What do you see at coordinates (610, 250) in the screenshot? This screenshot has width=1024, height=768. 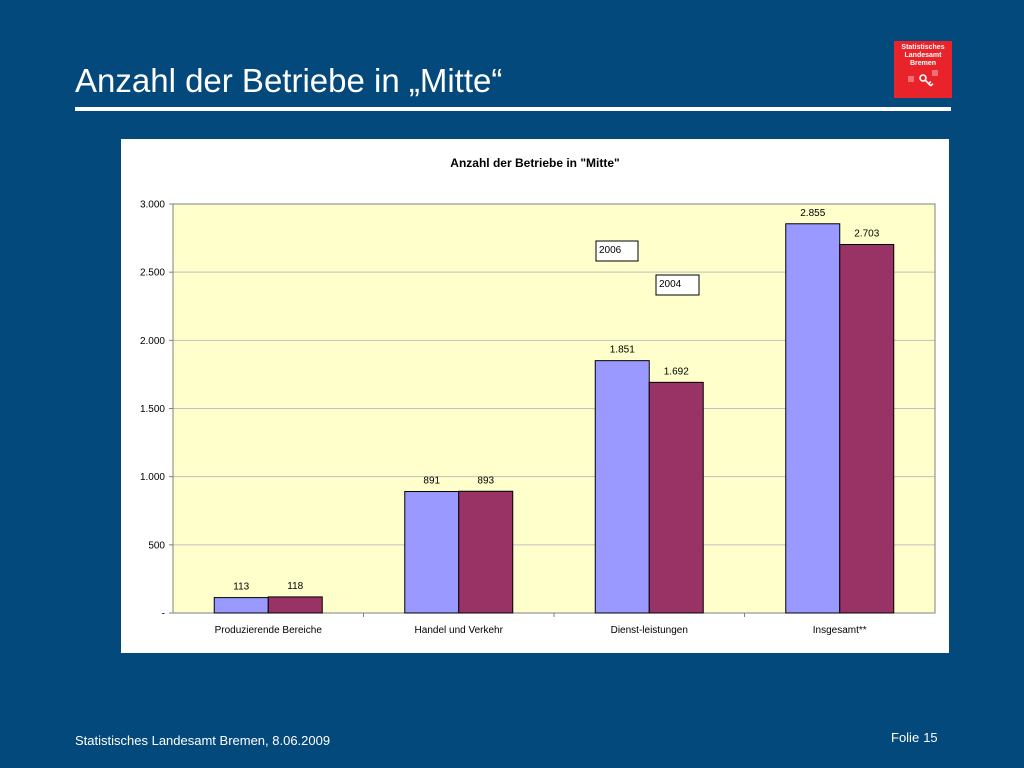 I see `legend-label-2006: 2006` at bounding box center [610, 250].